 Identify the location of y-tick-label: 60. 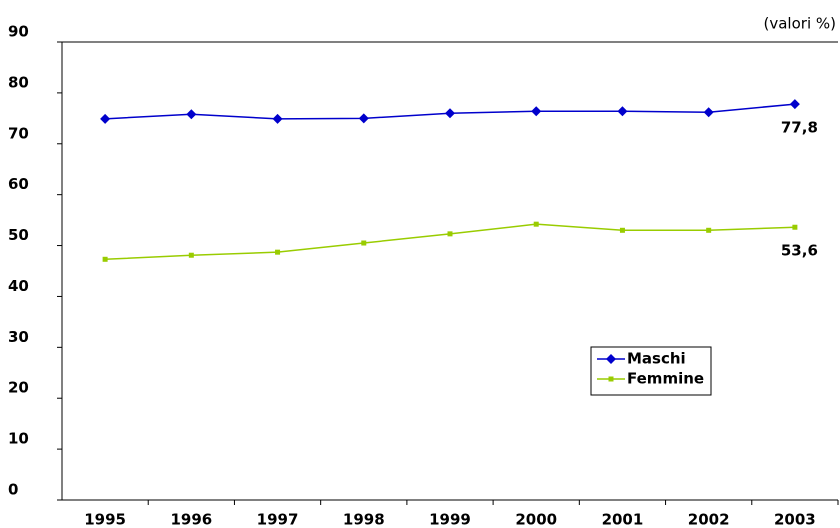
(18, 184).